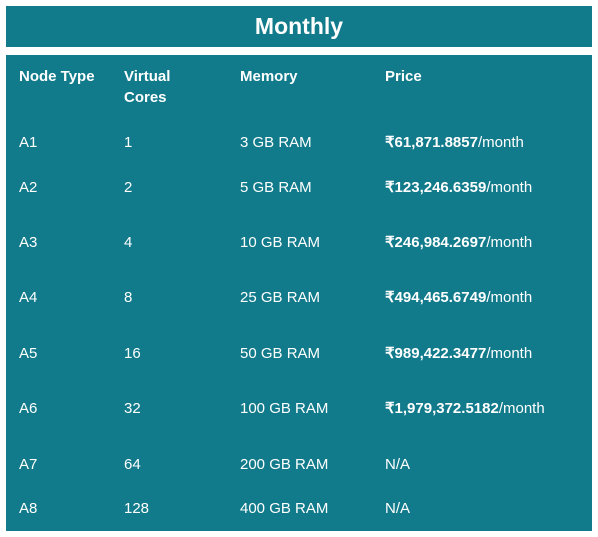  What do you see at coordinates (431, 142) in the screenshot?
I see `price-amount: ₹61,871.8857` at bounding box center [431, 142].